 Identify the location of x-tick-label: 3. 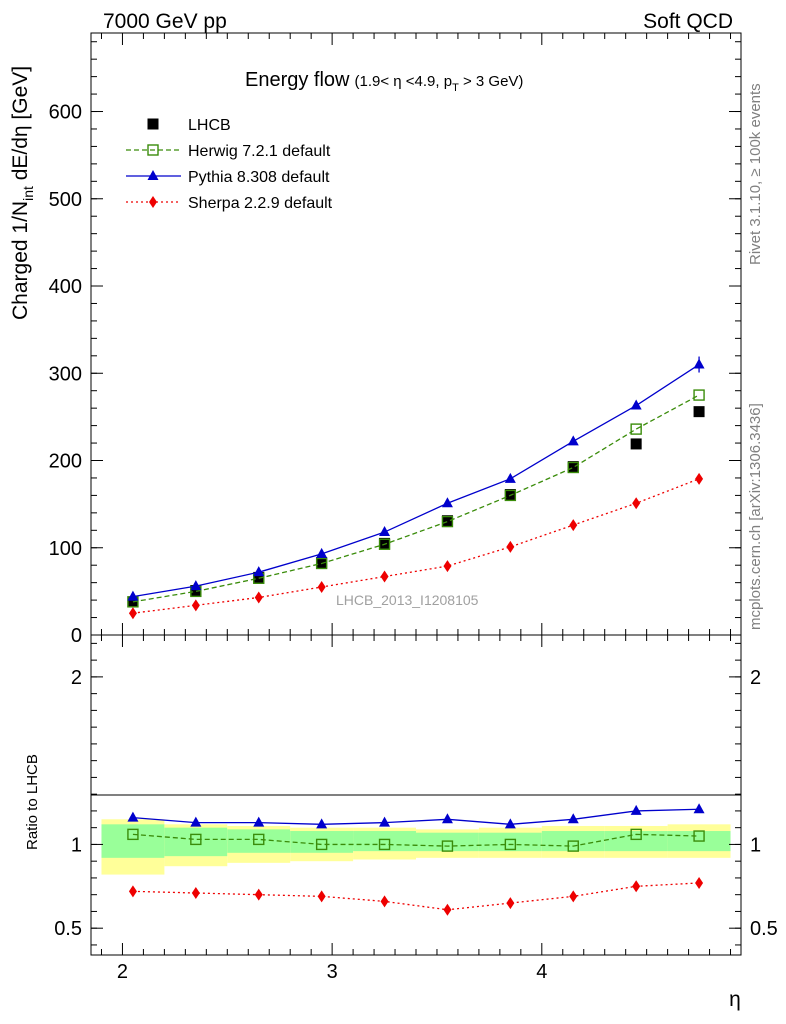
(332, 972).